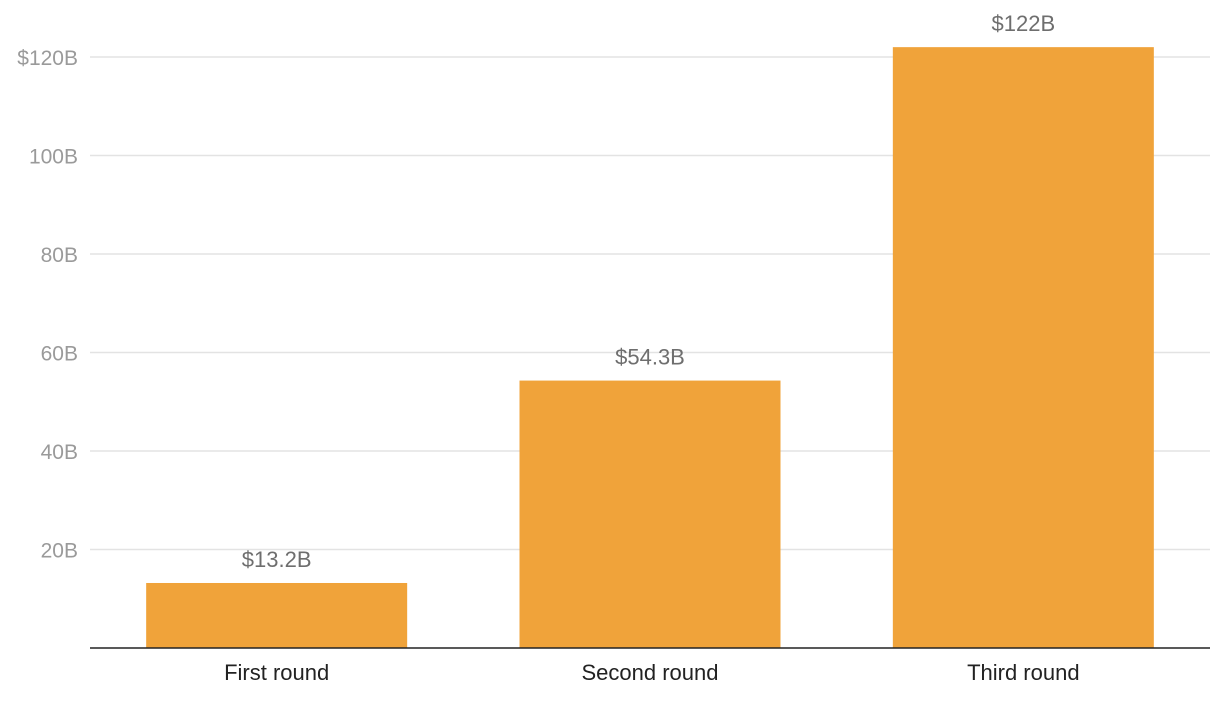  I want to click on y-axis-ticks: 20B 40B 60B 80B 100B $120B, so click(47, 305).